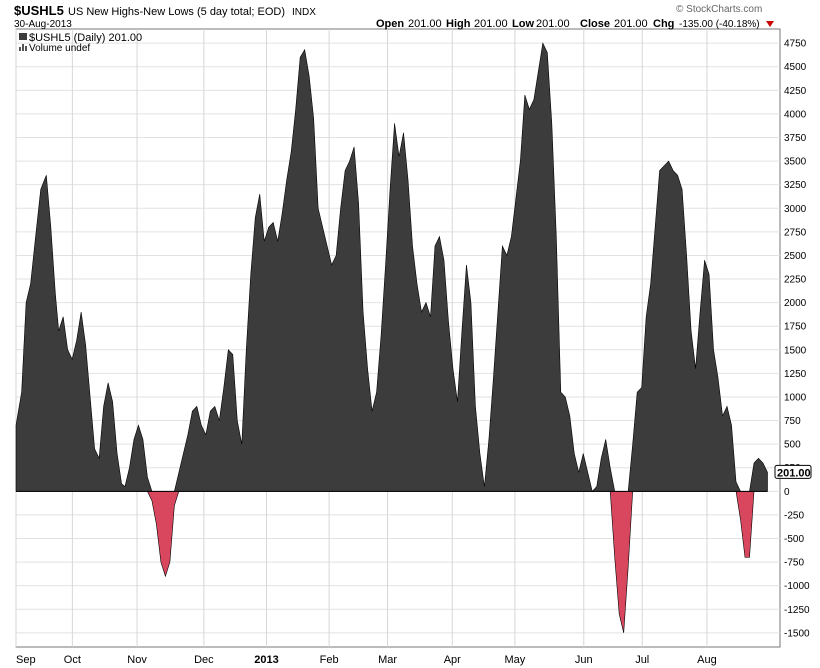  I want to click on y-tick-label: -500, so click(794, 539).